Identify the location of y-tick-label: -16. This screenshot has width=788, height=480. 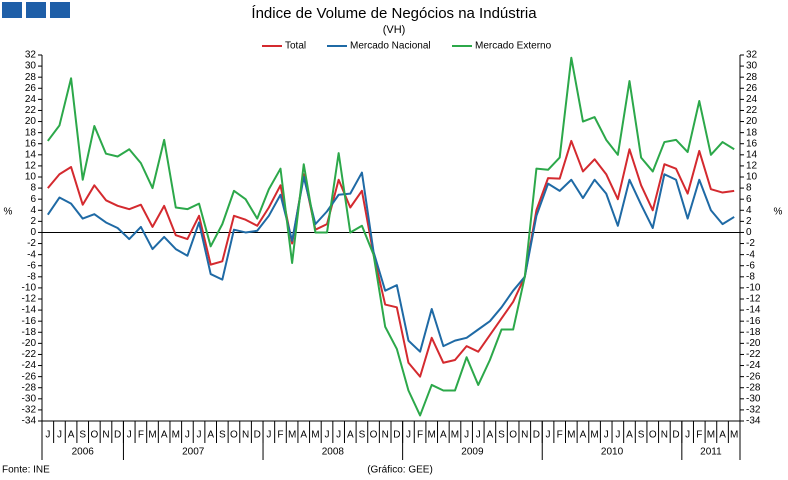
(29, 321).